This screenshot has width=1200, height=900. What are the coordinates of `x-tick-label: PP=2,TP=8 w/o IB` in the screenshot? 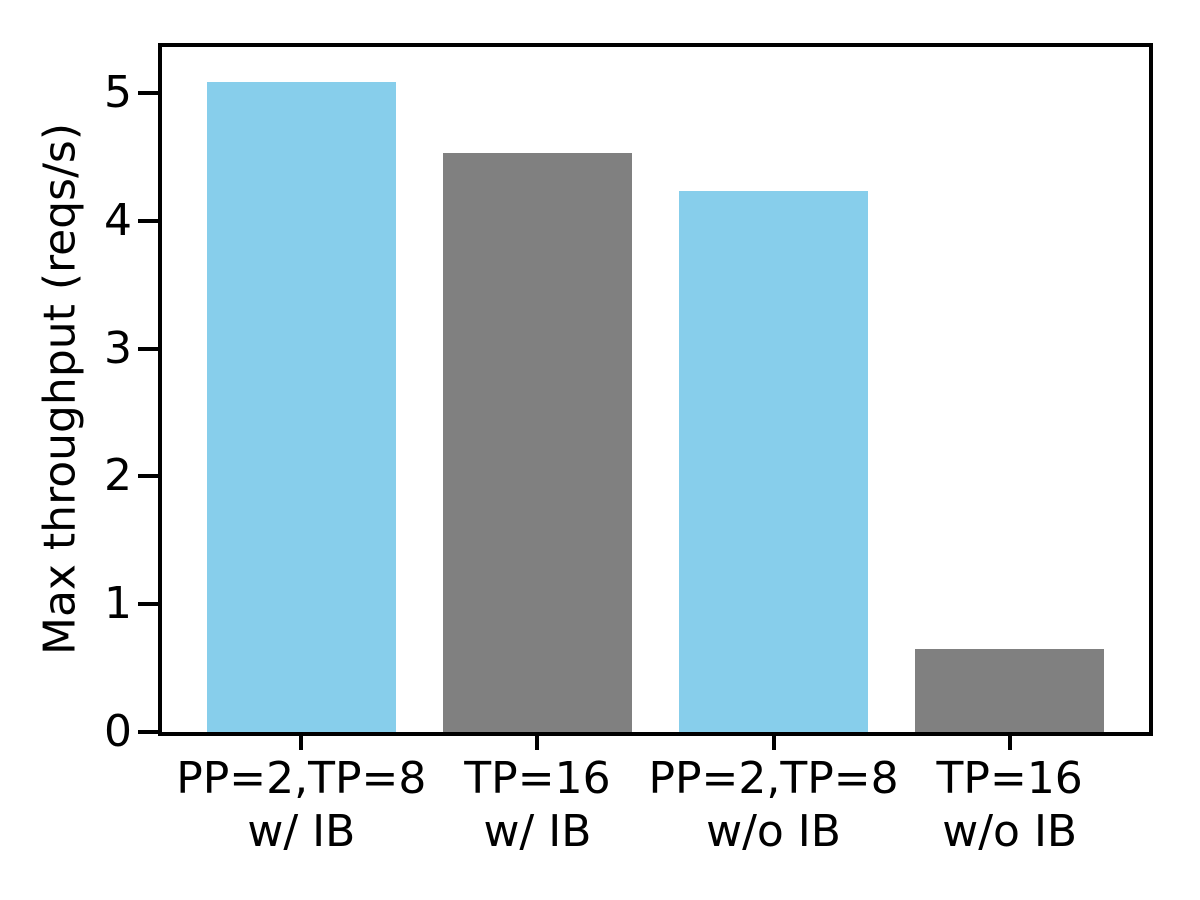 It's located at (773, 805).